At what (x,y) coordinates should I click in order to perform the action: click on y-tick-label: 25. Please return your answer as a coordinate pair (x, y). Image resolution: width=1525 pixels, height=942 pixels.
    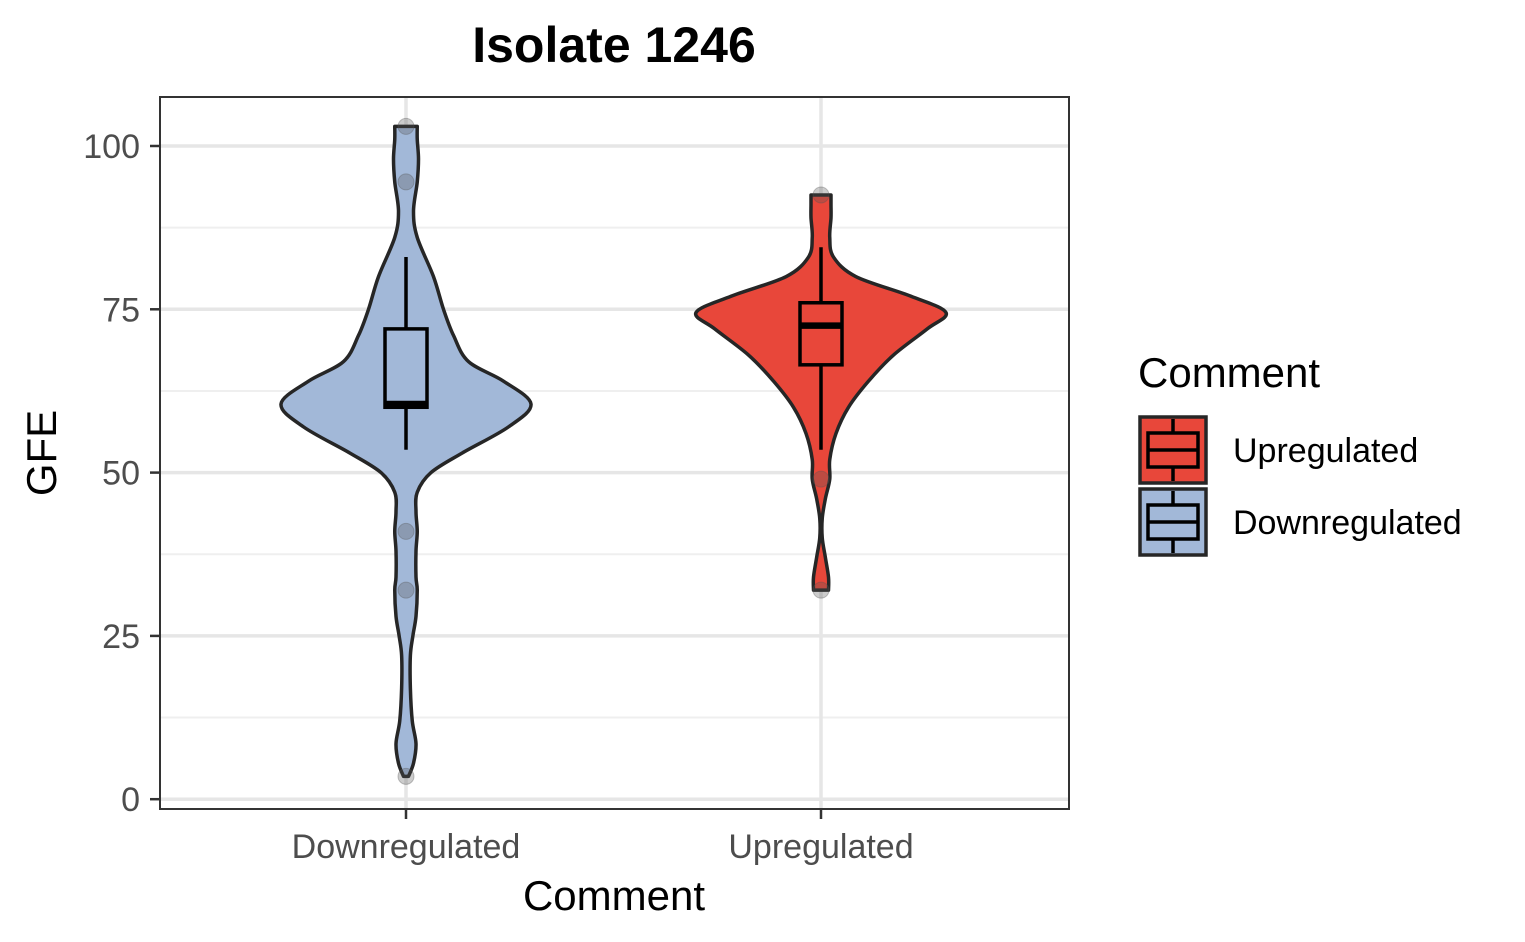
    Looking at the image, I should click on (121, 637).